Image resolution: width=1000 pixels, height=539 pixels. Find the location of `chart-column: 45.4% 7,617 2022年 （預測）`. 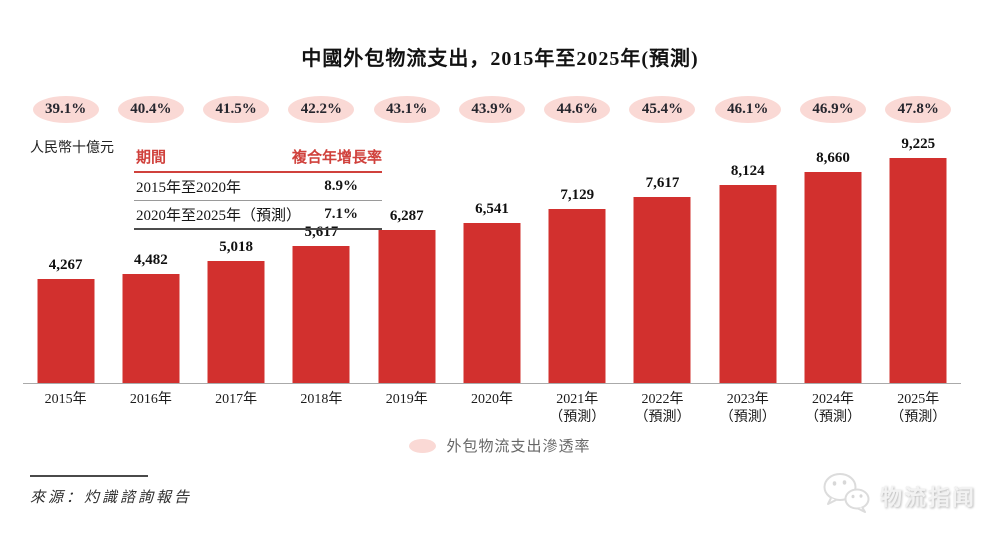

chart-column: 45.4% 7,617 2022年 （預測） is located at coordinates (662, 266).